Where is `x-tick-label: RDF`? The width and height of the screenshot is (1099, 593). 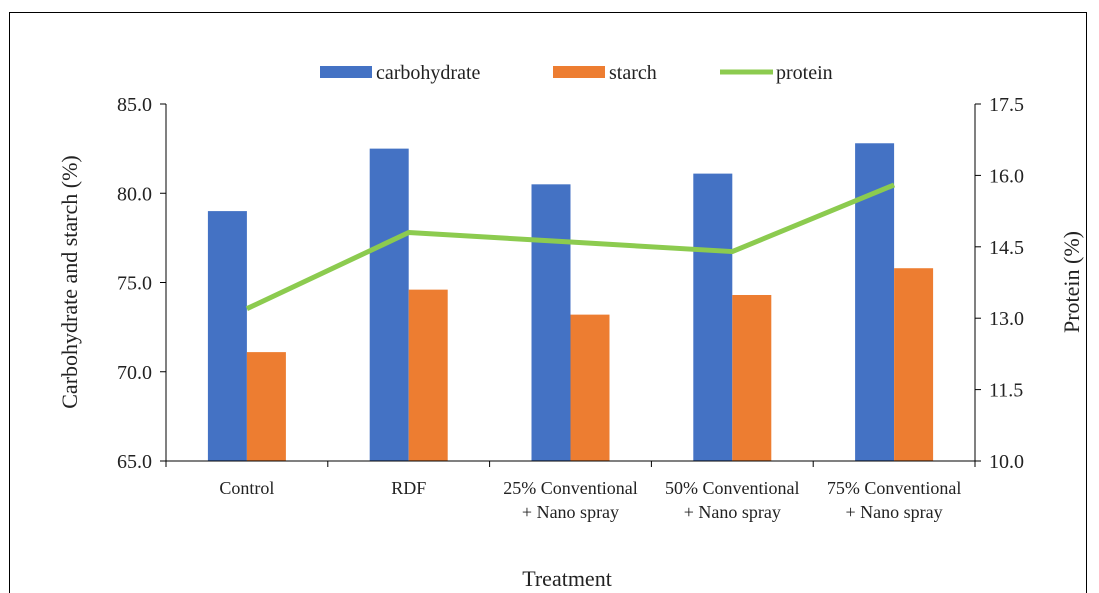 x-tick-label: RDF is located at coordinates (408, 488).